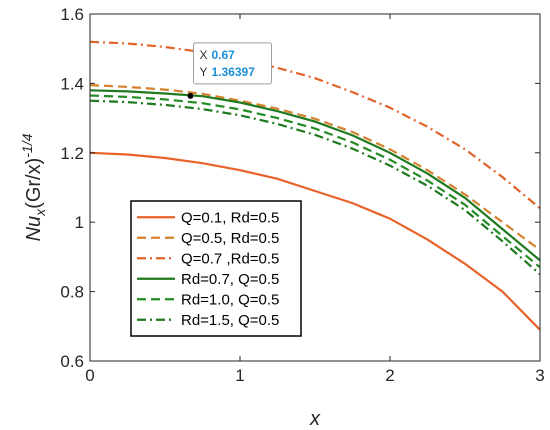  I want to click on legend-label-3: Q=0.7 ,Rd=0.5, so click(230, 258).